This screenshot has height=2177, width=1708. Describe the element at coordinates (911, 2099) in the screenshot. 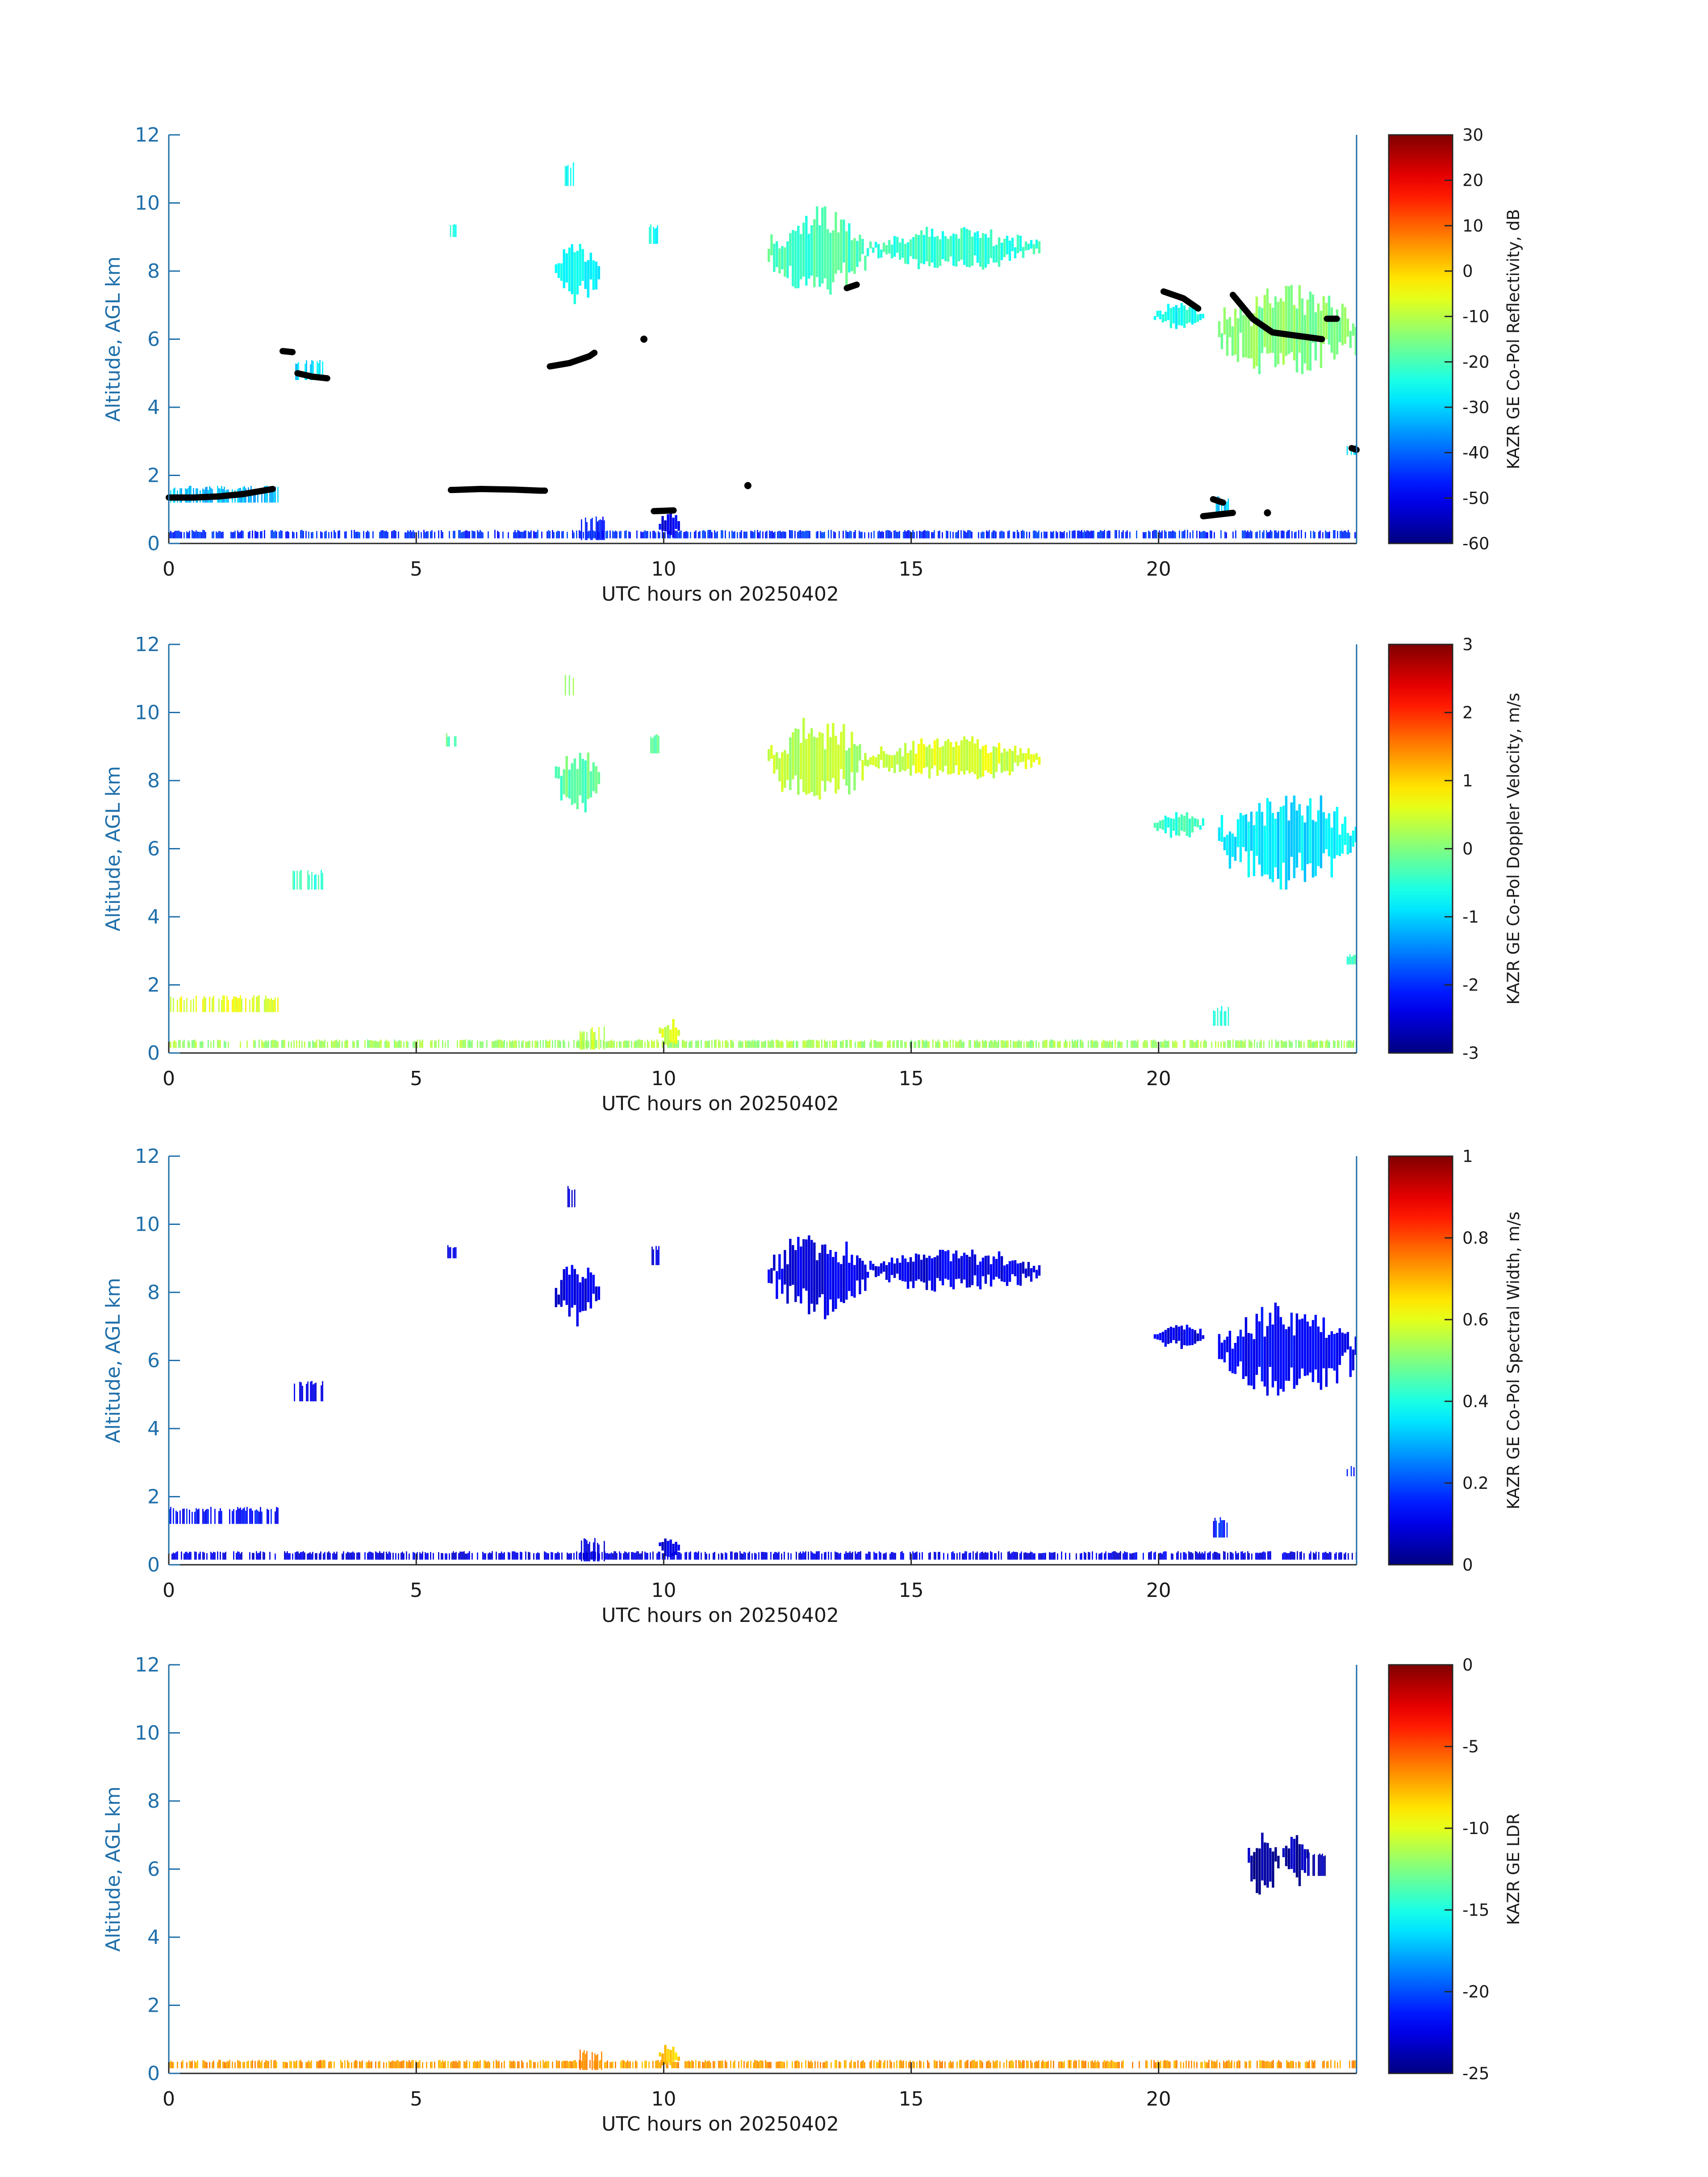

I see `x-tick-label: 15` at that location.